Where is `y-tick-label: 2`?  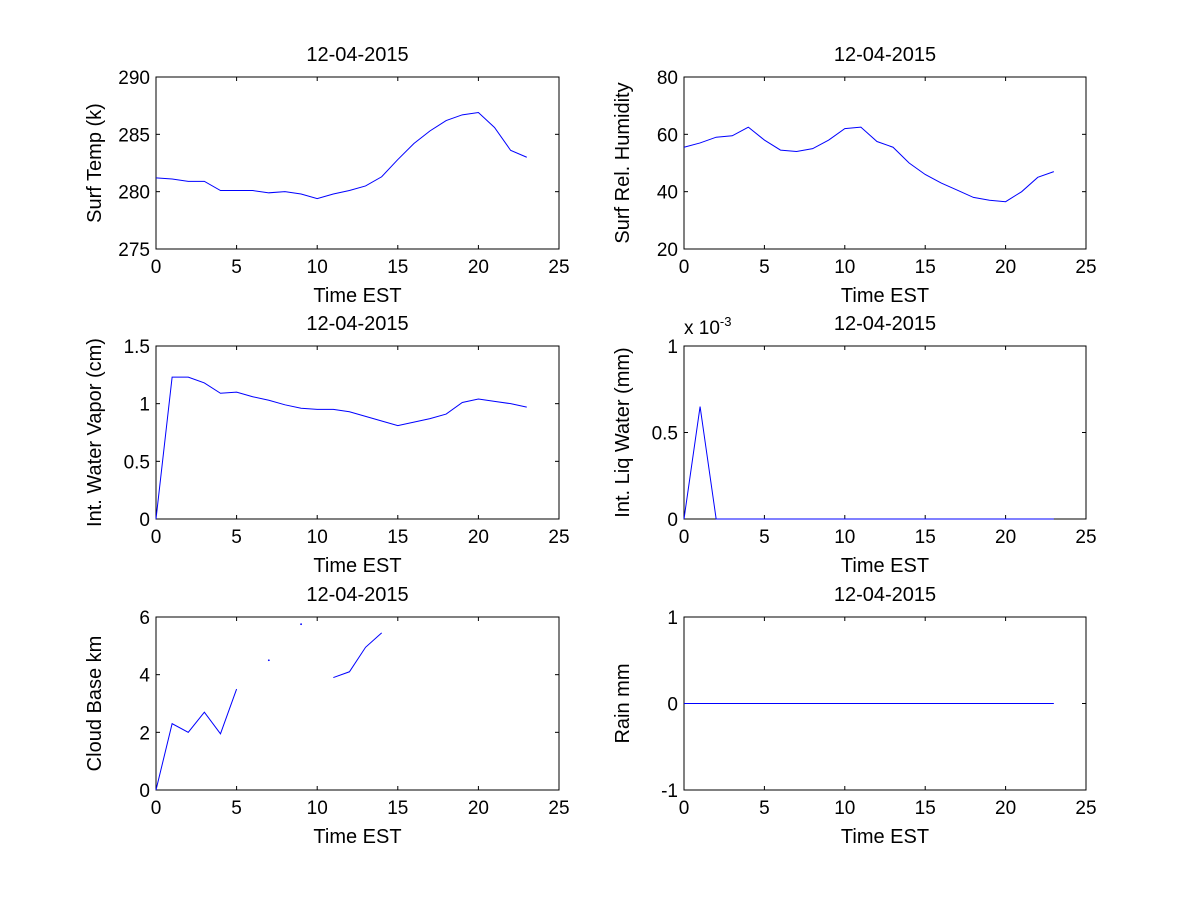
y-tick-label: 2 is located at coordinates (144, 733).